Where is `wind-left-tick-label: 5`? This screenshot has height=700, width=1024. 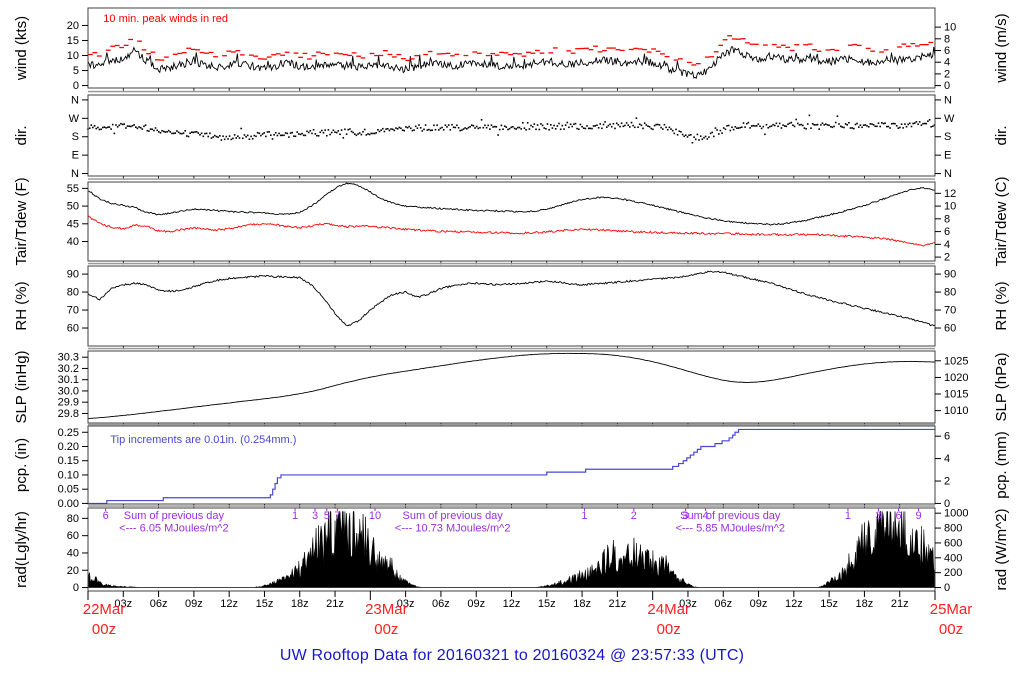 wind-left-tick-label: 5 is located at coordinates (76, 71).